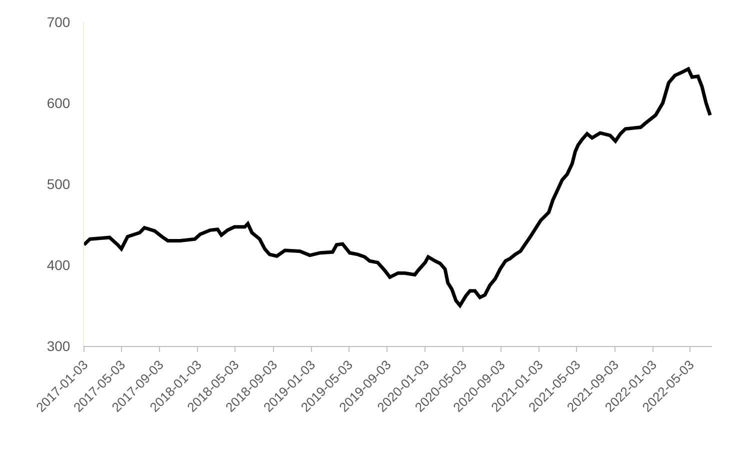 Image resolution: width=750 pixels, height=450 pixels. I want to click on y-tick-label: 500, so click(58, 184).